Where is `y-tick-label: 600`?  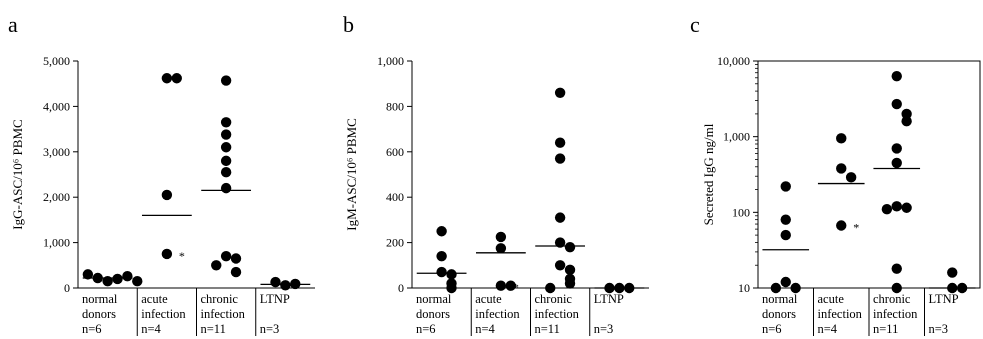
y-tick-label: 600 is located at coordinates (395, 152).